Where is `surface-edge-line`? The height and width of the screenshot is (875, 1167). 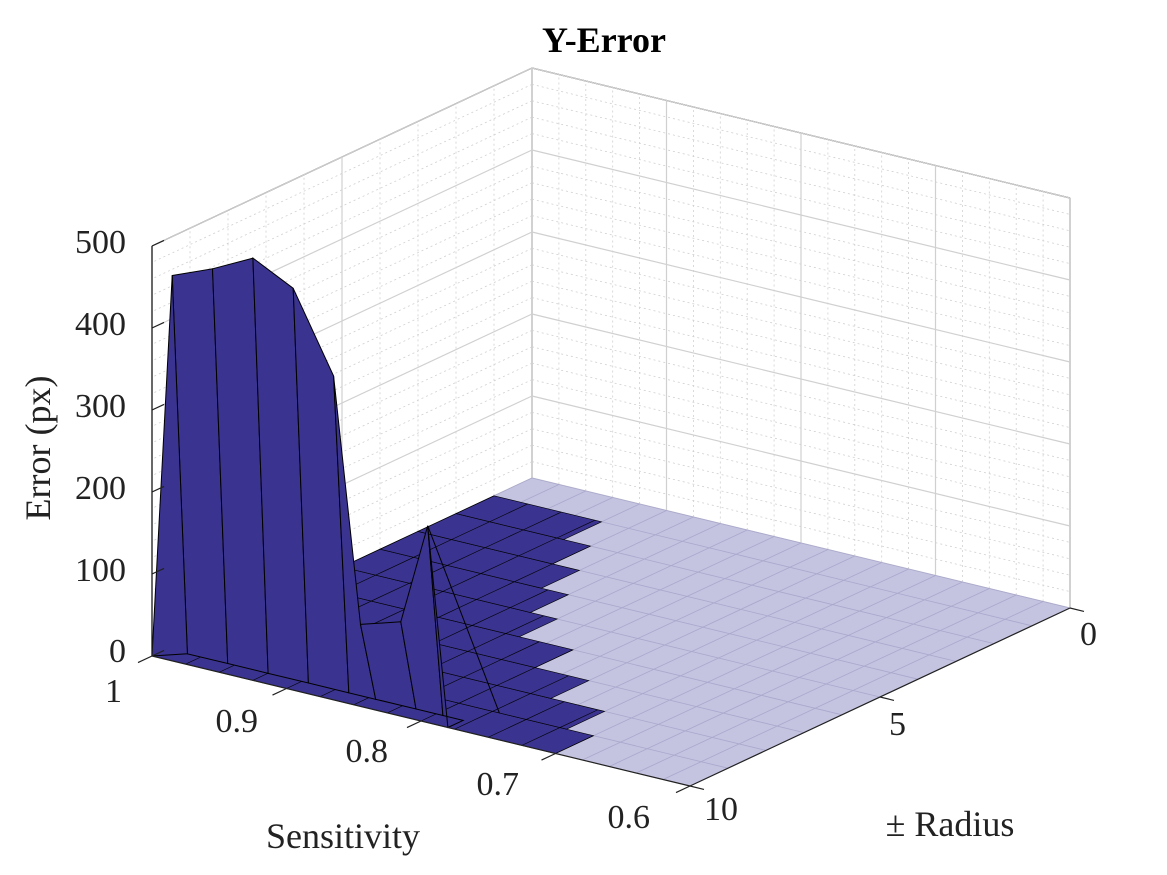 surface-edge-line is located at coordinates (463, 619).